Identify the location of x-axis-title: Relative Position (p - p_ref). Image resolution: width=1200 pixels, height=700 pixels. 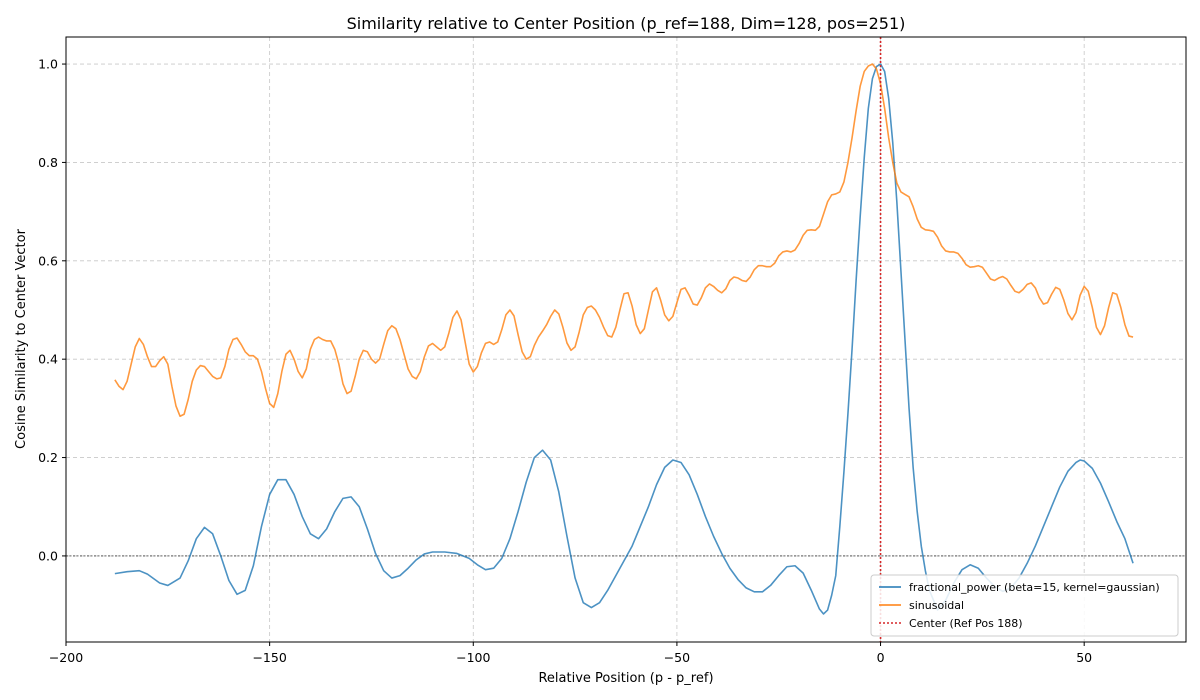
(625, 678).